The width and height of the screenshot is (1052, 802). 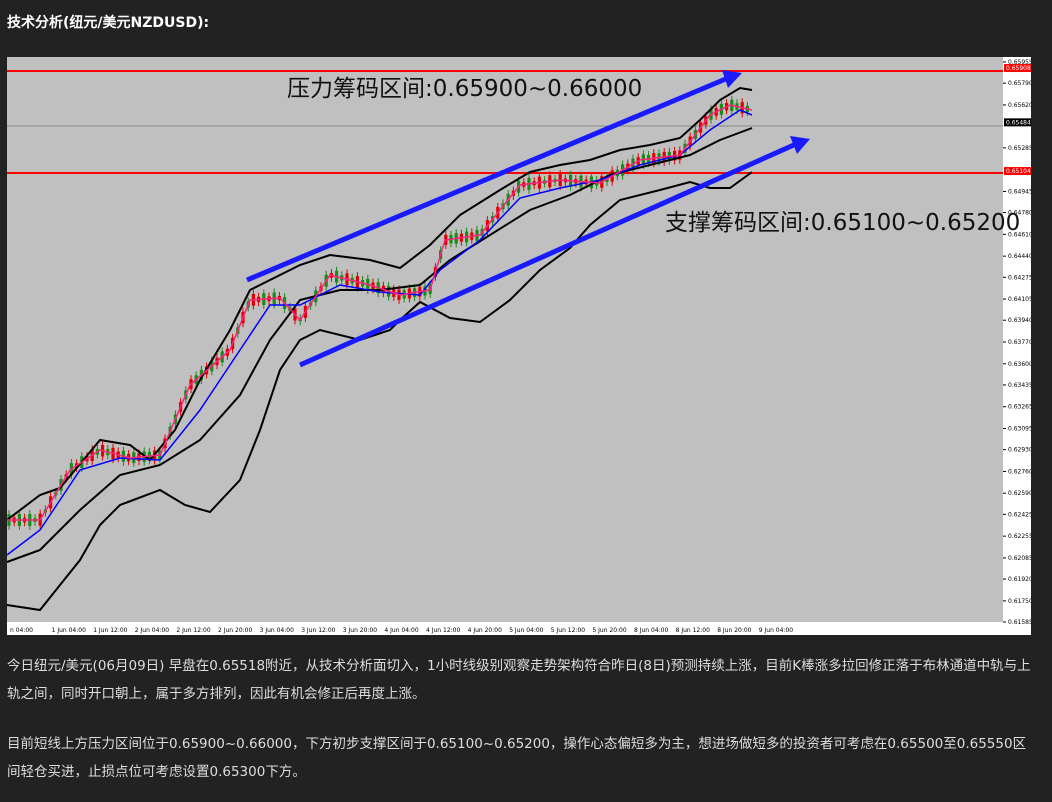 I want to click on time-tick-label: 5 Jun 12:00, so click(x=568, y=630).